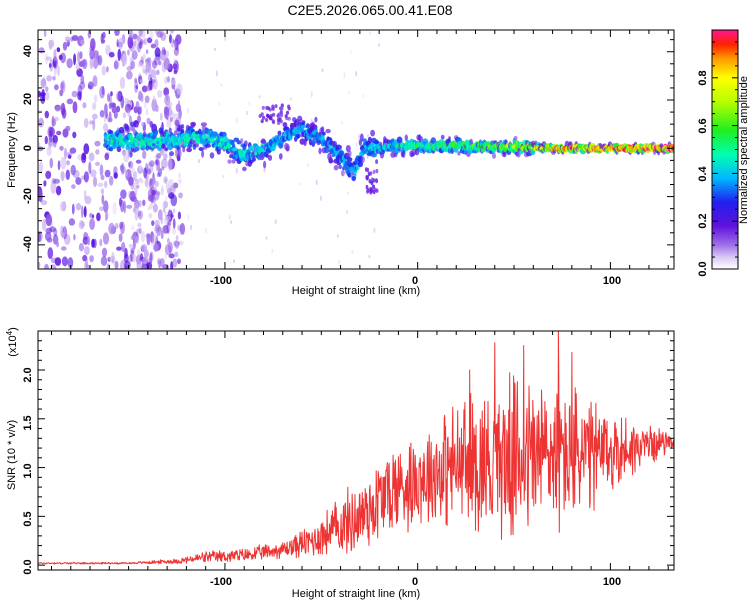 This screenshot has height=600, width=750. I want to click on spectrogram-xlabel: Height of straight line (km), so click(356, 291).